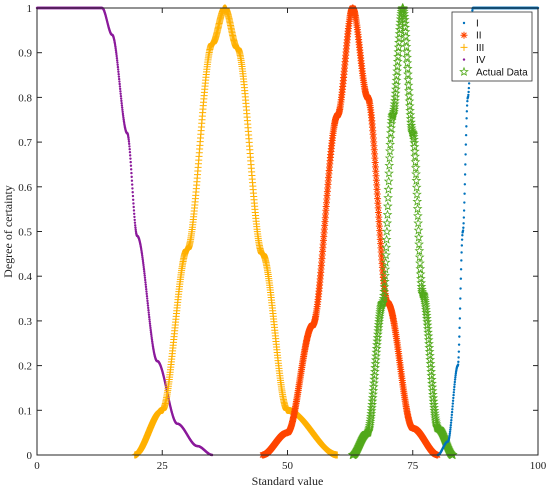 This screenshot has height=487, width=550. I want to click on y-tick-label: 0, so click(30, 456).